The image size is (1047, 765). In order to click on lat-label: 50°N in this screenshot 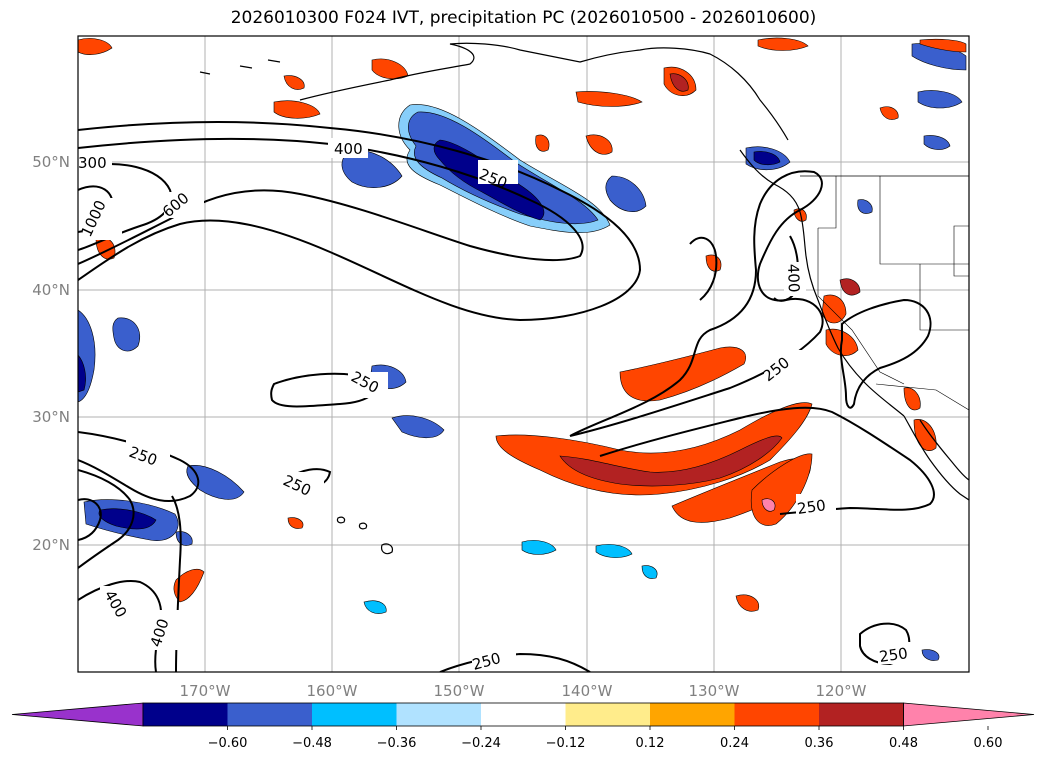, I will do `click(51, 162)`.